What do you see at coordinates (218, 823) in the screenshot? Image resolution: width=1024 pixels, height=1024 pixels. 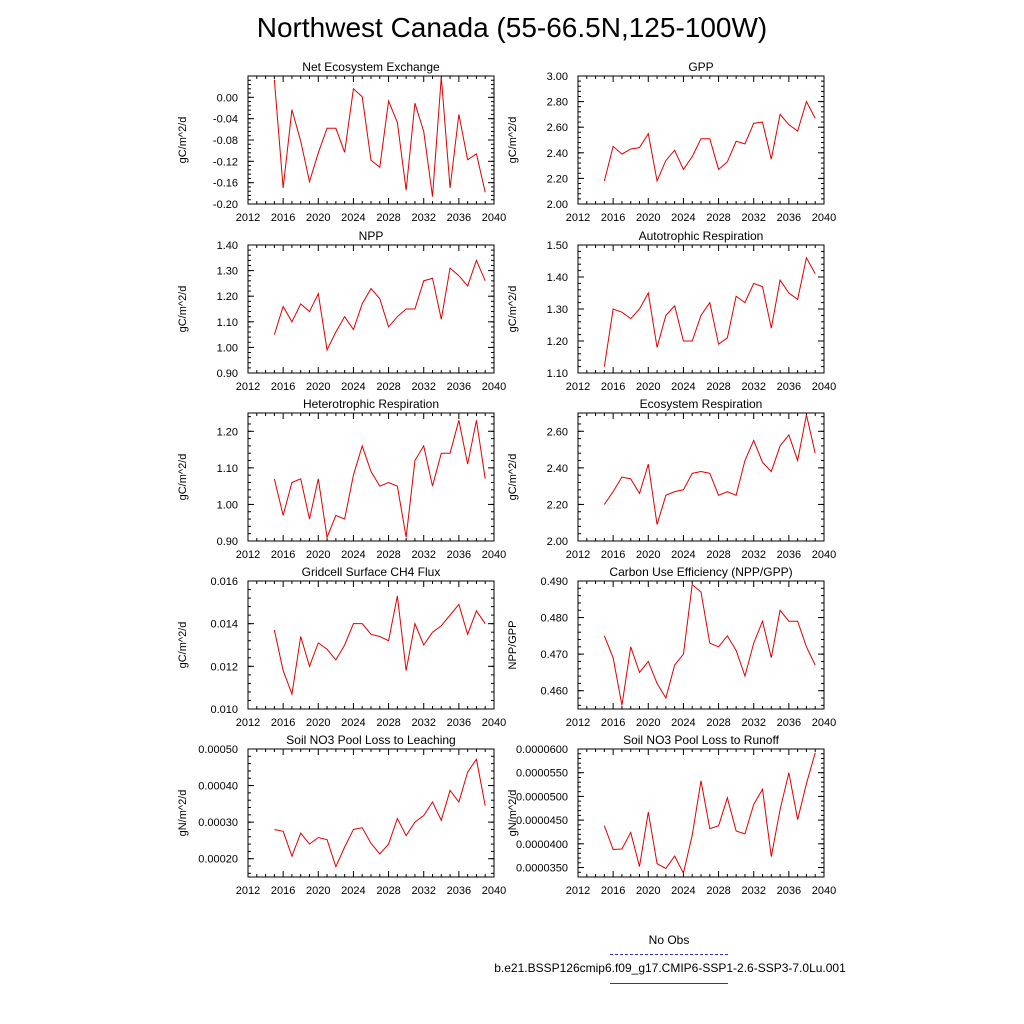 I see `y-tick-label: 0.00030` at bounding box center [218, 823].